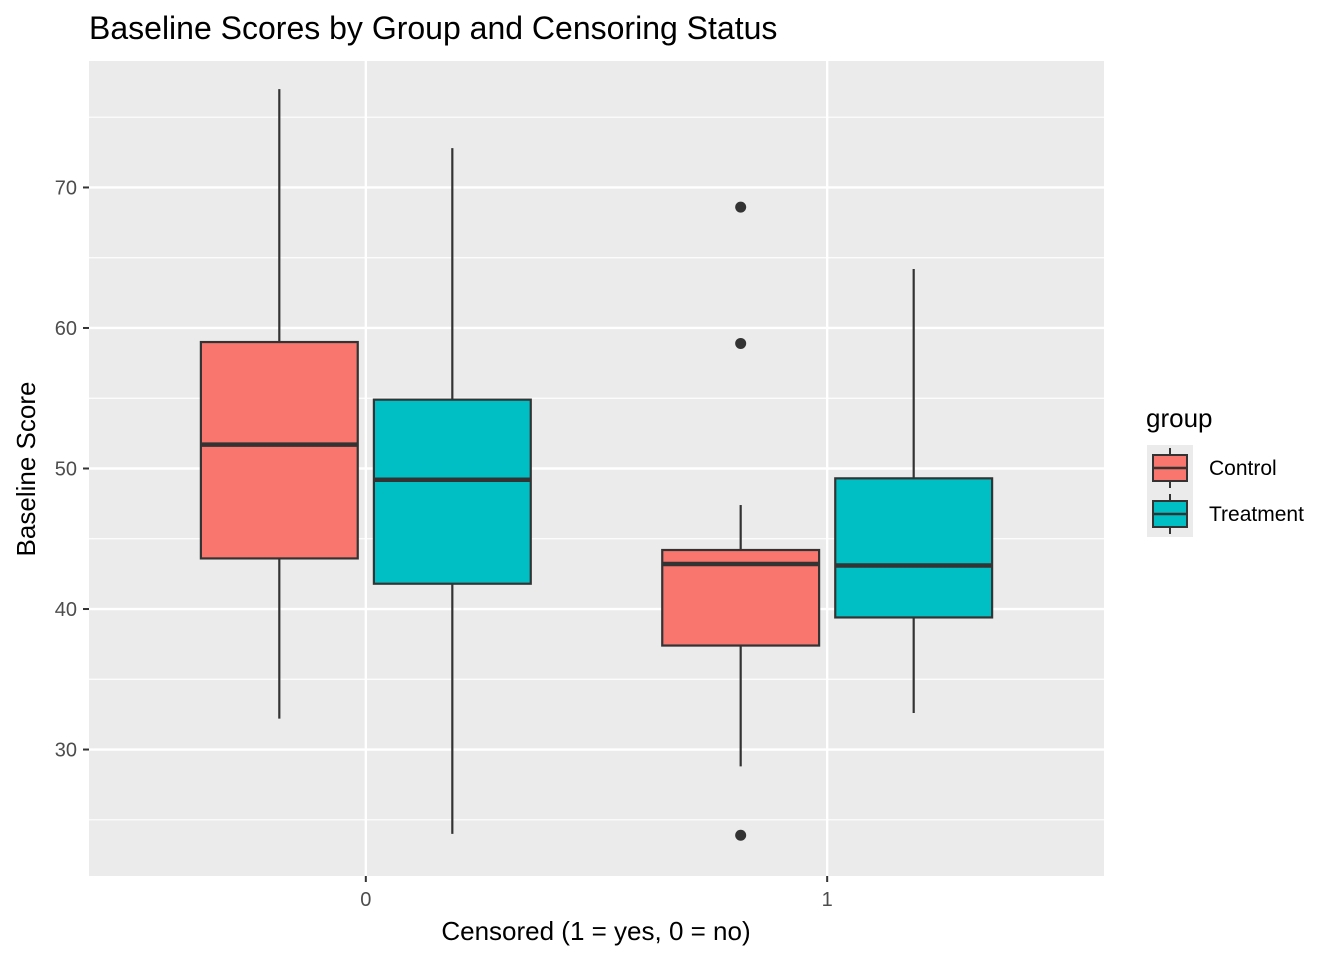  I want to click on legend: group Control Treatment, so click(1225, 470).